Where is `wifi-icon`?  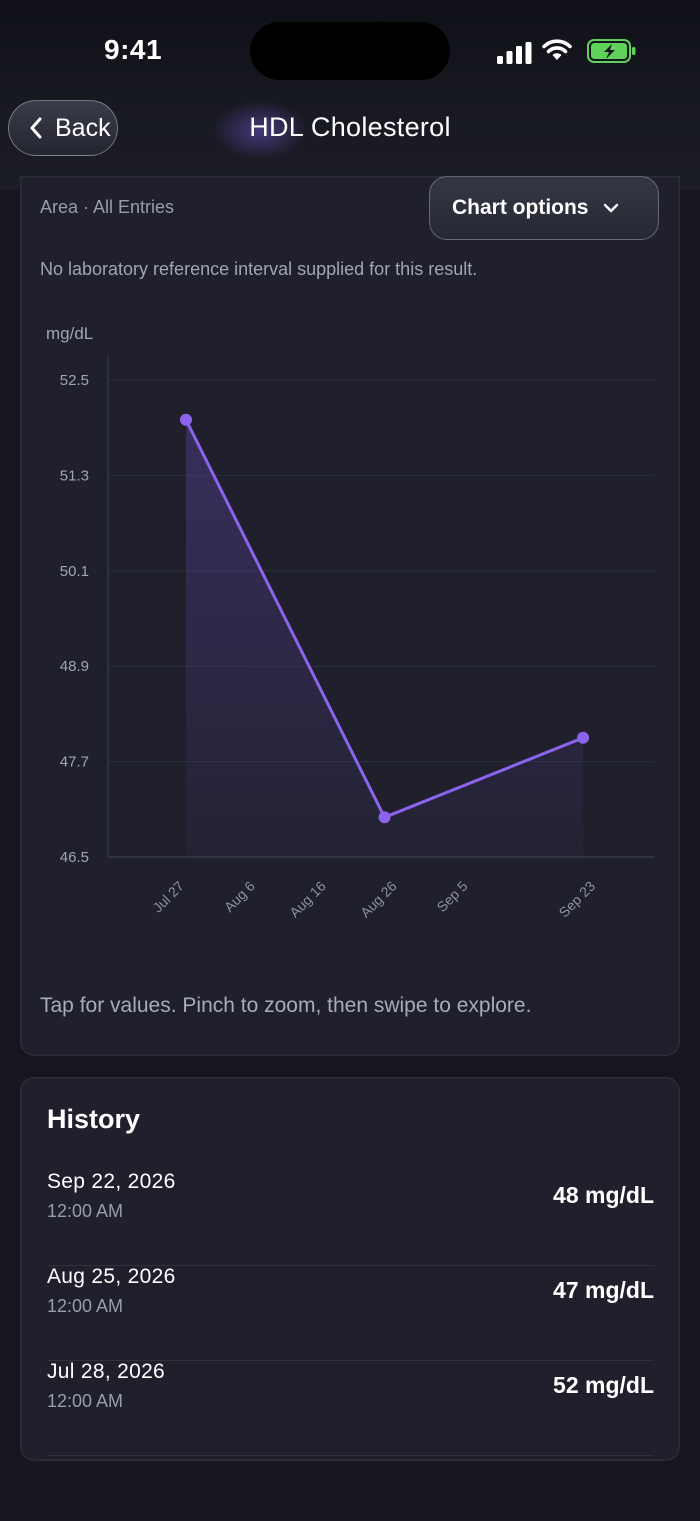
wifi-icon is located at coordinates (557, 49).